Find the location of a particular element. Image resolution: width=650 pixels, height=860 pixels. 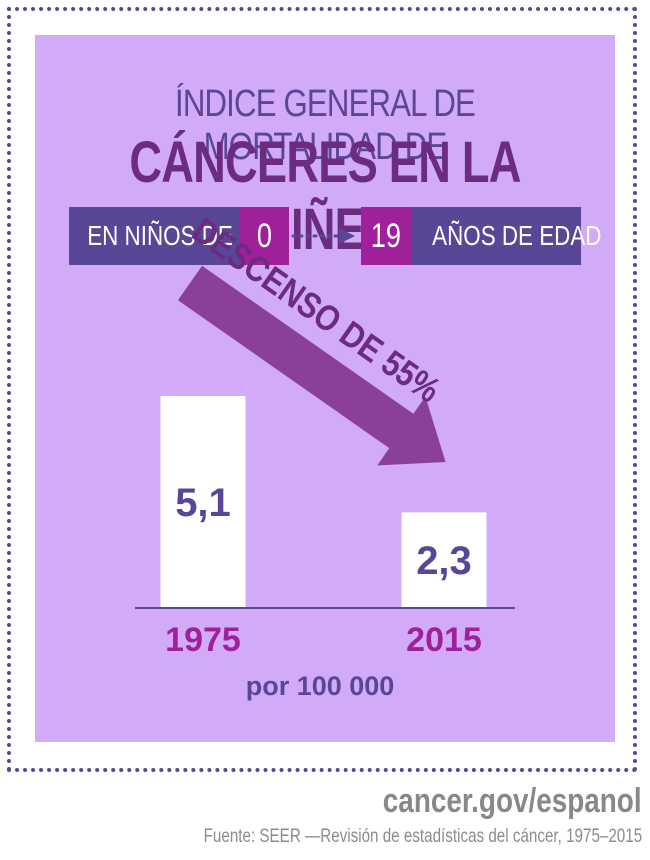

age-from-badge: 0 is located at coordinates (264, 236).